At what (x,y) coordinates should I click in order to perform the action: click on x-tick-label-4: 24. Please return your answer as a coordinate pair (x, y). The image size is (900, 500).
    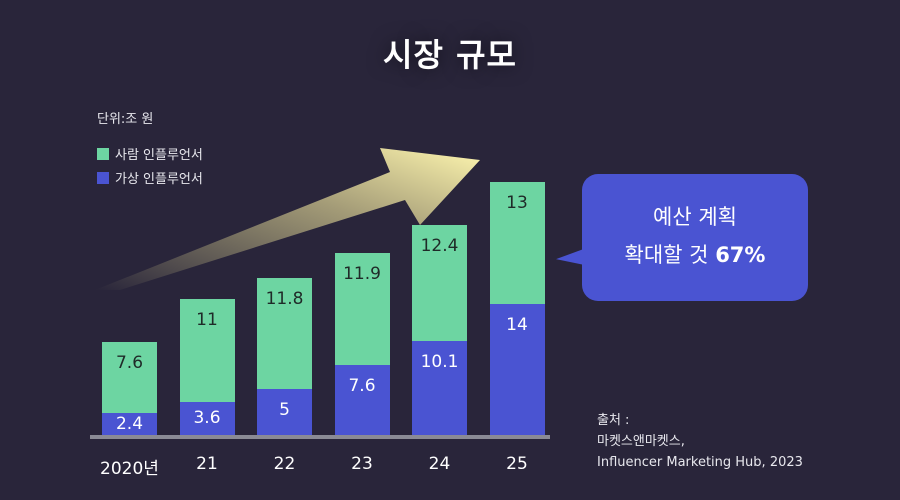
    Looking at the image, I should click on (439, 464).